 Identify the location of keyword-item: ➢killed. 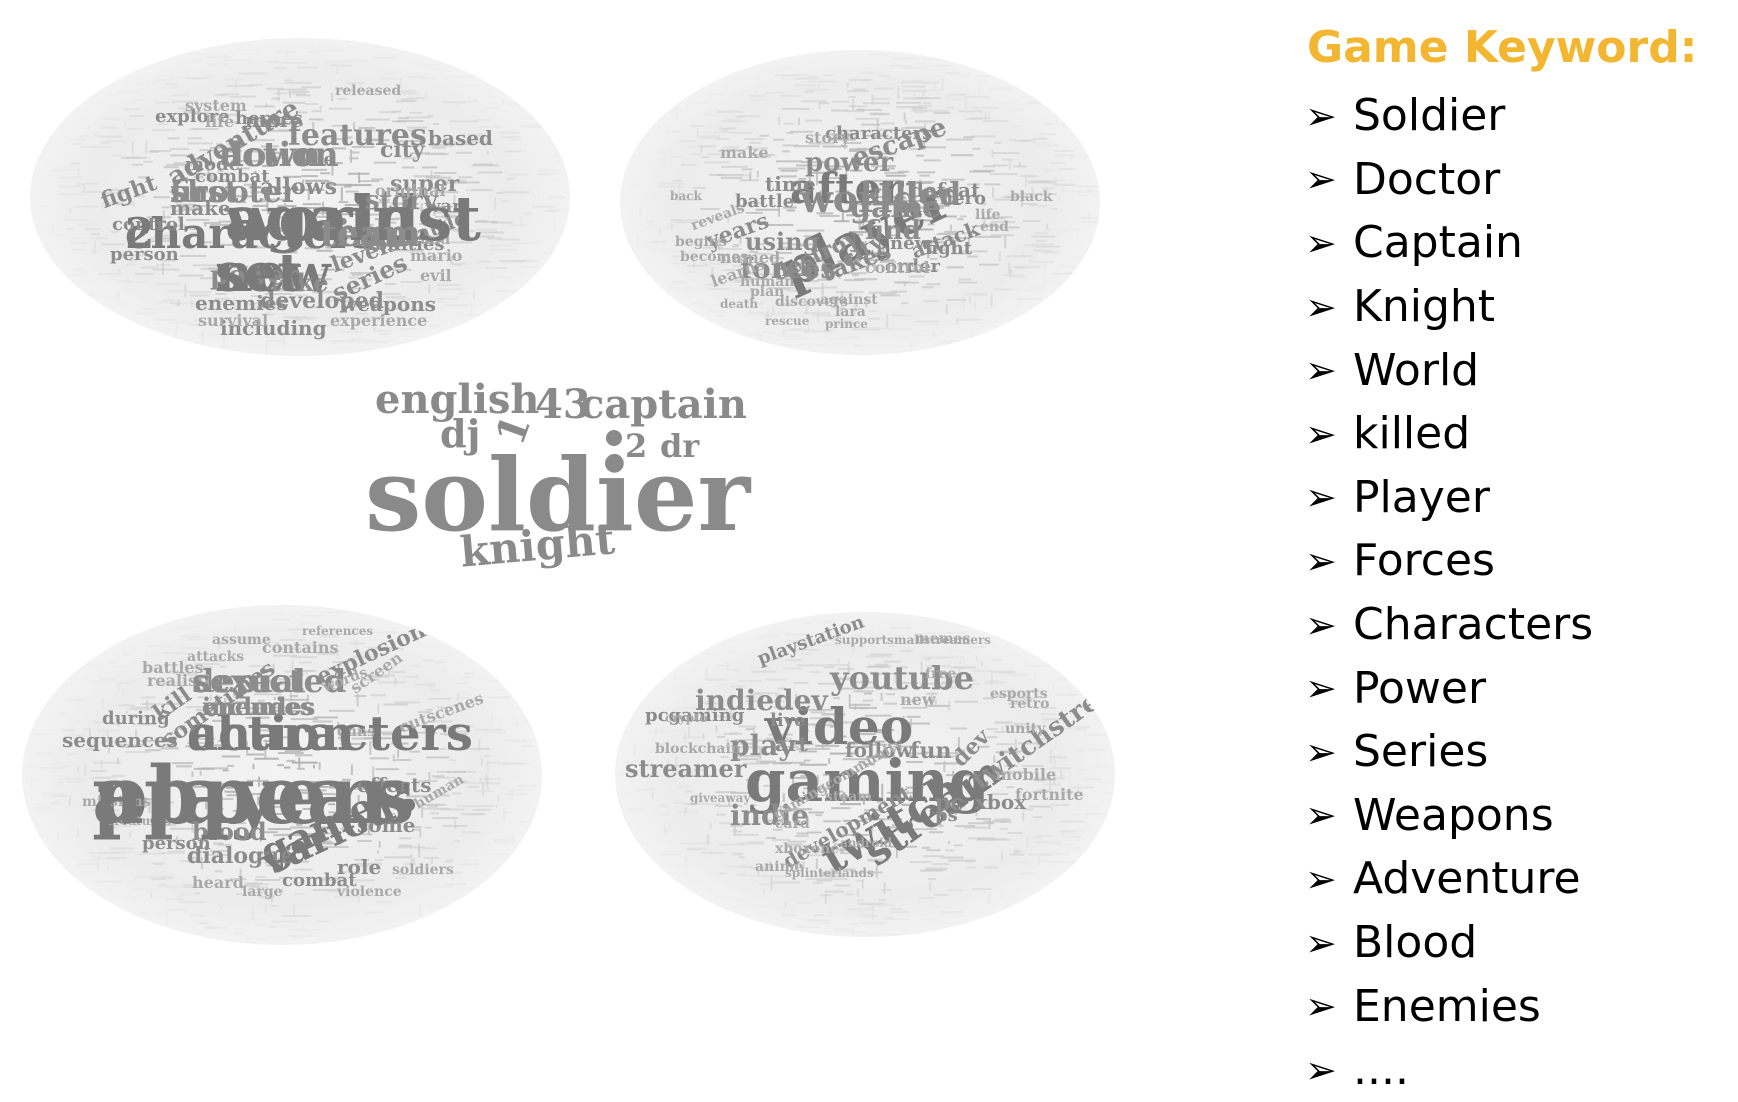
(1449, 434).